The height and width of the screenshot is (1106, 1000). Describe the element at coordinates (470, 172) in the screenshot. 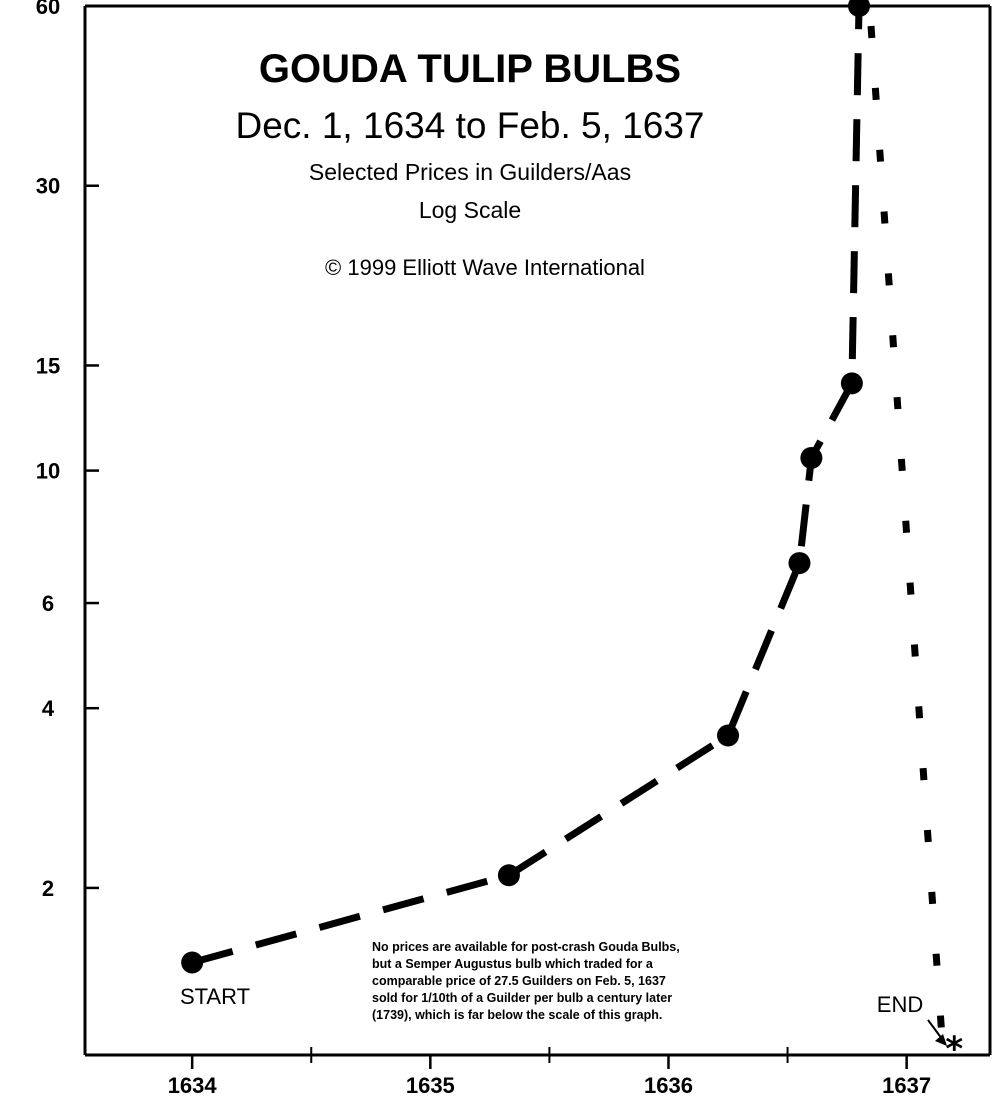

I see `chart-subtitle-units: Selected Prices in Guilders/Aas` at that location.